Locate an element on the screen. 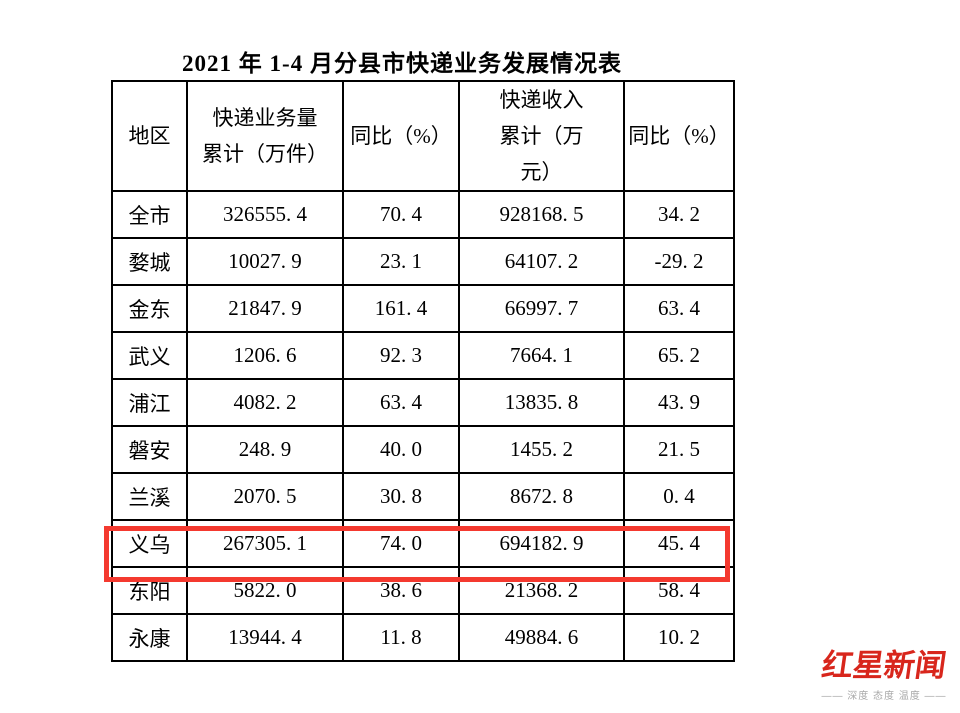 The height and width of the screenshot is (713, 960). cell-income: 64107. 2 is located at coordinates (541, 261).